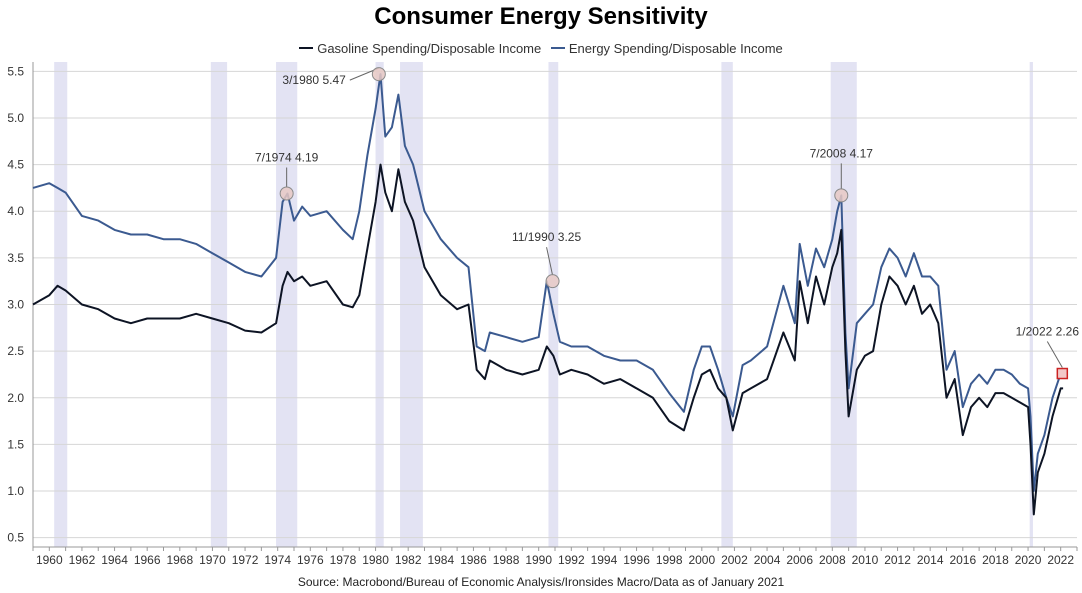 Image resolution: width=1082 pixels, height=593 pixels. What do you see at coordinates (842, 153) in the screenshot?
I see `annotation-label: 7/2008 4.17` at bounding box center [842, 153].